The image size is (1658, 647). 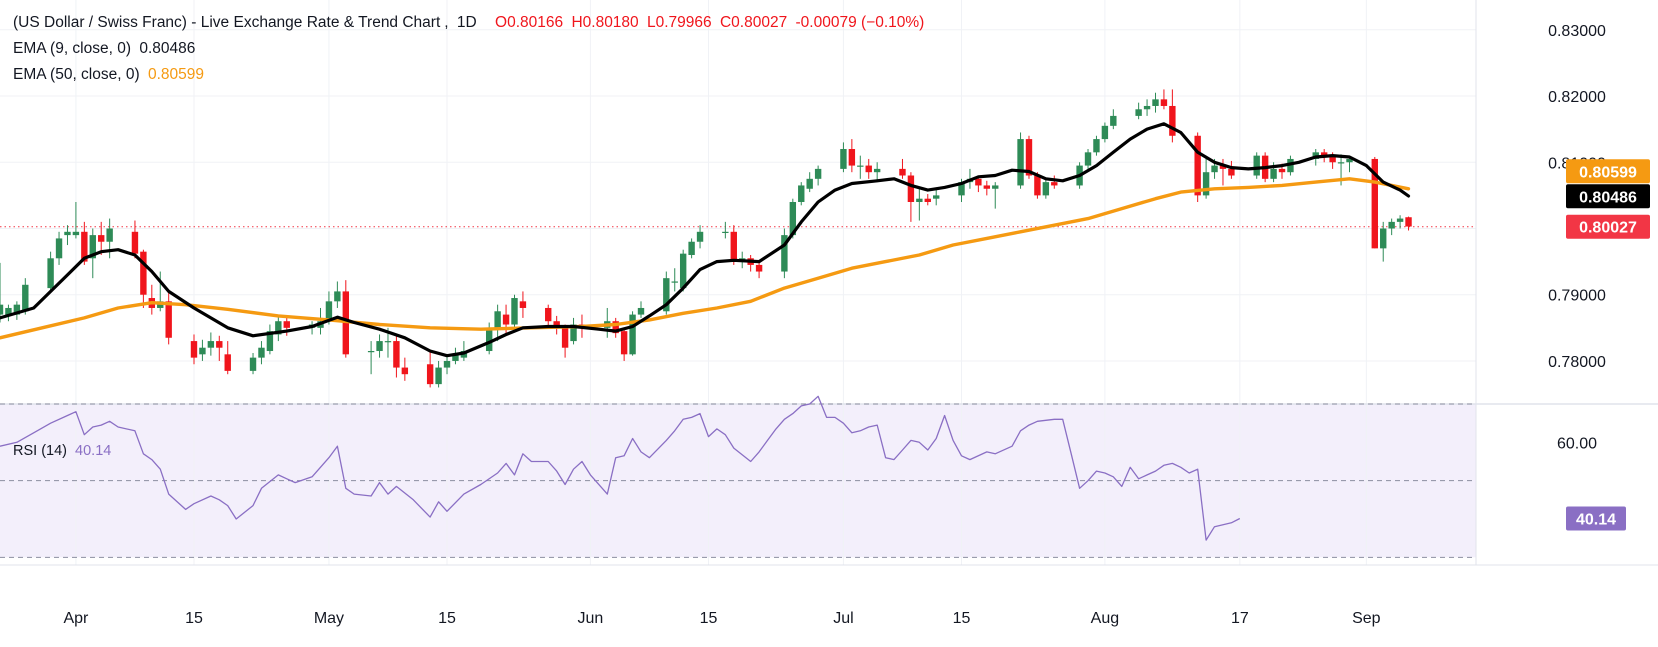 I want to click on time-tick-label-4: Jun, so click(x=591, y=618).